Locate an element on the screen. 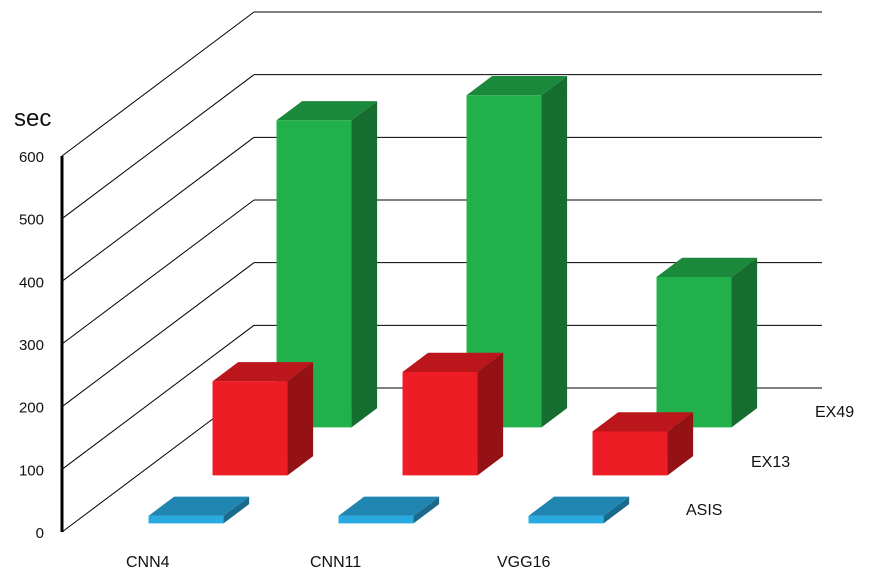 The height and width of the screenshot is (583, 874). bar-ex13-vgg16 is located at coordinates (643, 444).